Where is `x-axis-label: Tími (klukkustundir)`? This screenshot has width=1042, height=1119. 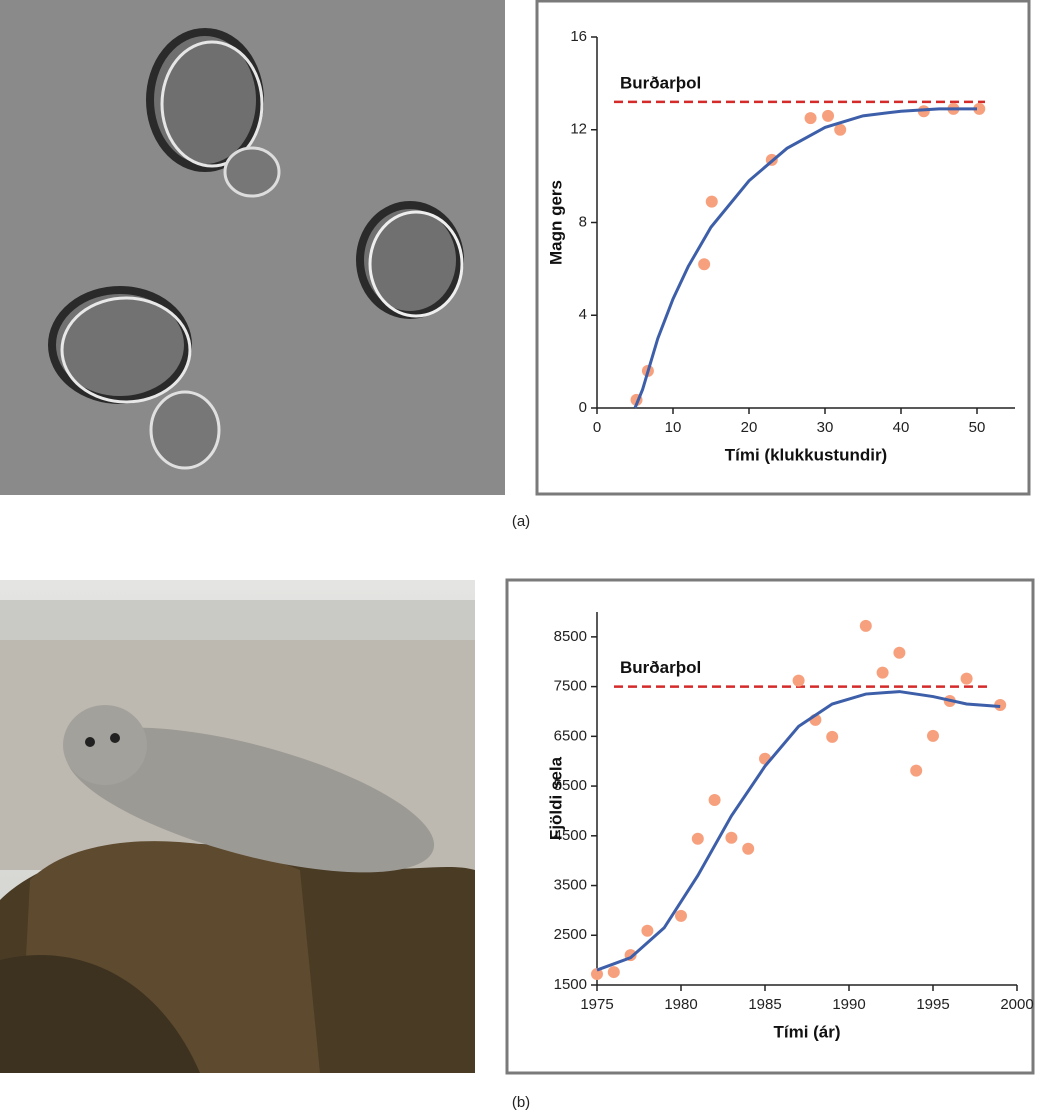
x-axis-label: Tími (klukkustundir) is located at coordinates (806, 454).